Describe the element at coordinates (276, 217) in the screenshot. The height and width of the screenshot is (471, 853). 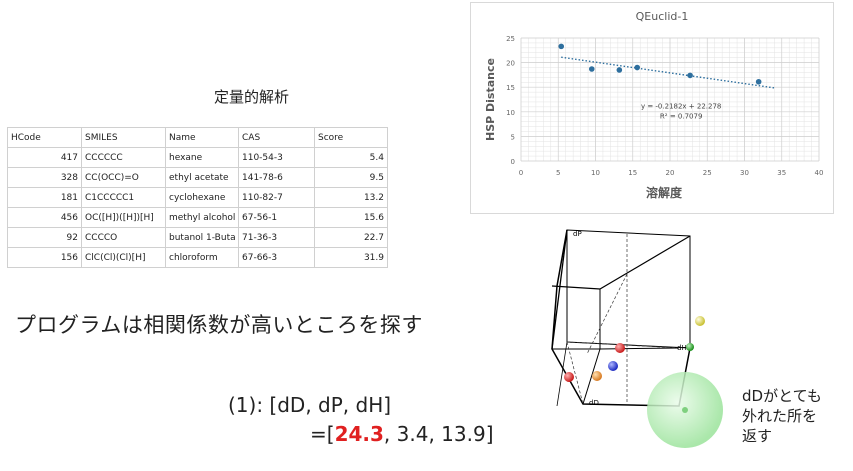
I see `table-cell: 67-56-1` at that location.